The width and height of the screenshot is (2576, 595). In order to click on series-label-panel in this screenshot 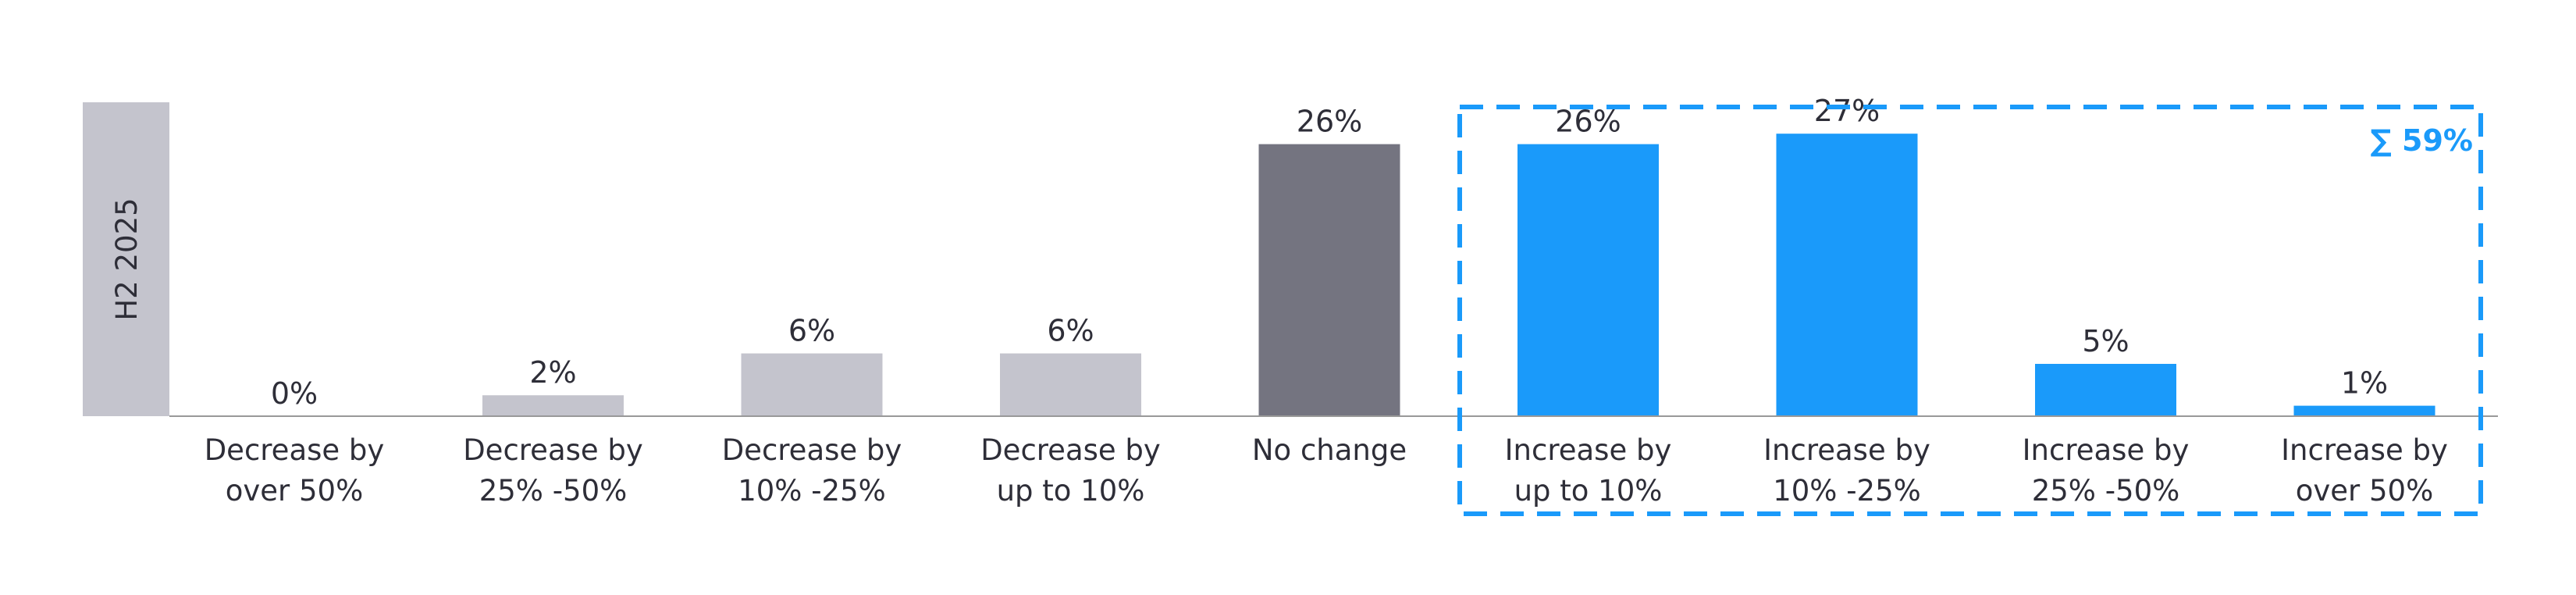, I will do `click(126, 259)`.